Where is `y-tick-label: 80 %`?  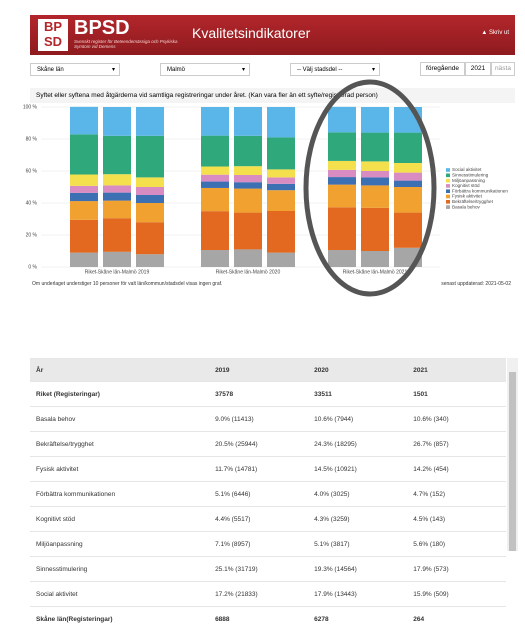
y-tick-label: 80 % is located at coordinates (32, 139).